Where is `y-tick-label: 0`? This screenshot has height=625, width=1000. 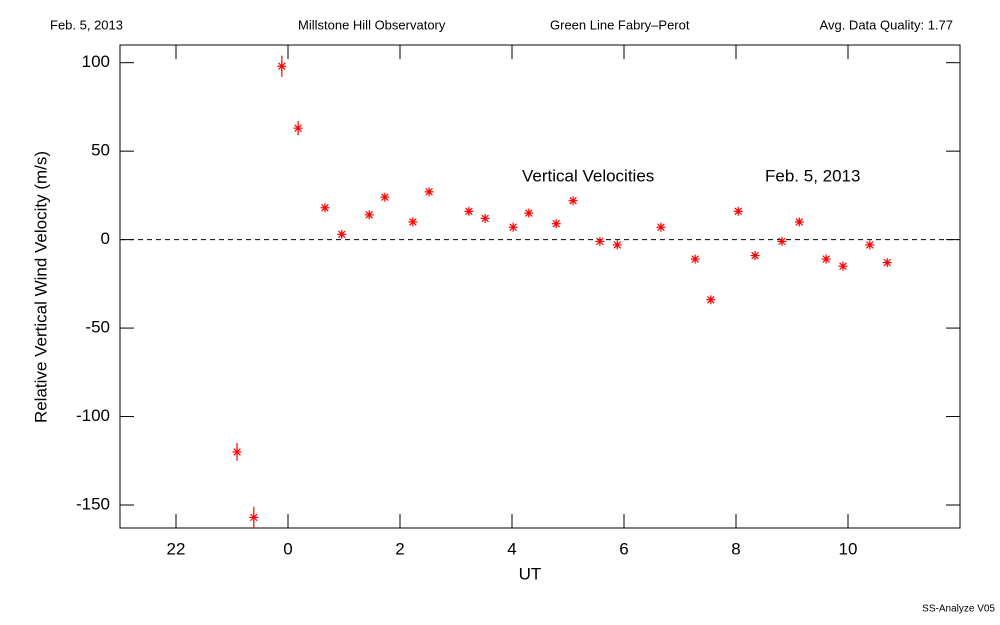
y-tick-label: 0 is located at coordinates (105, 238).